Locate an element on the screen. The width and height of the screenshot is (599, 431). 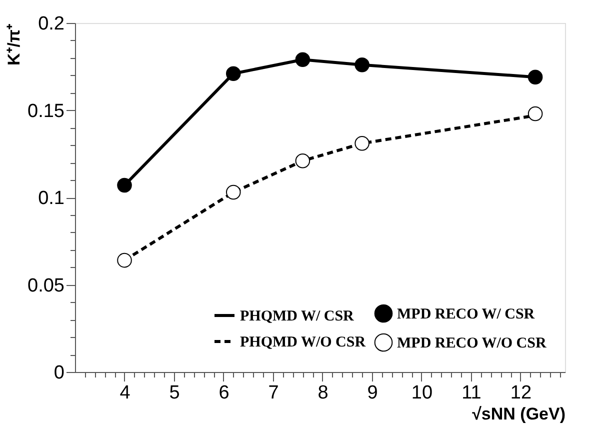
x-tick-label: 11 is located at coordinates (472, 393).